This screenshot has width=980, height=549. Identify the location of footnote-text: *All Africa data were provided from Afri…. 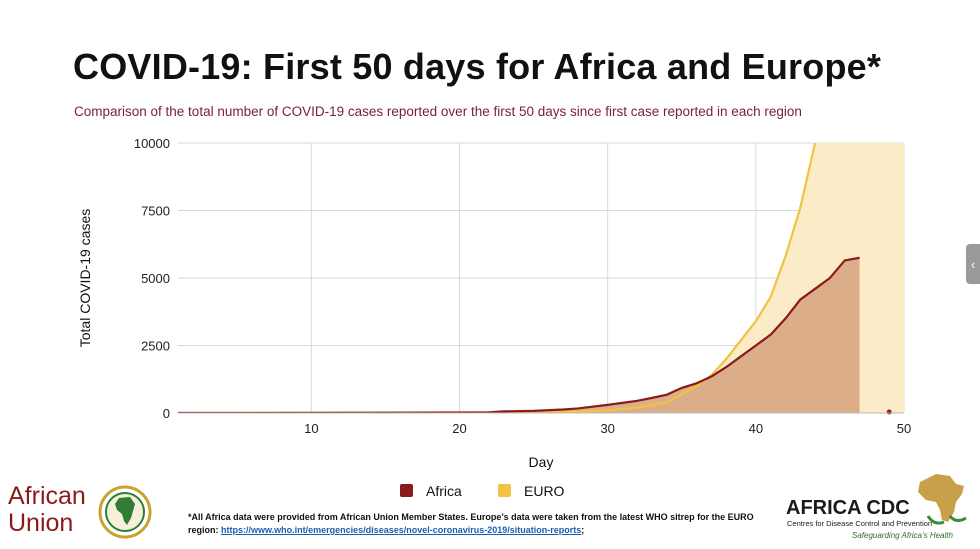
(471, 523).